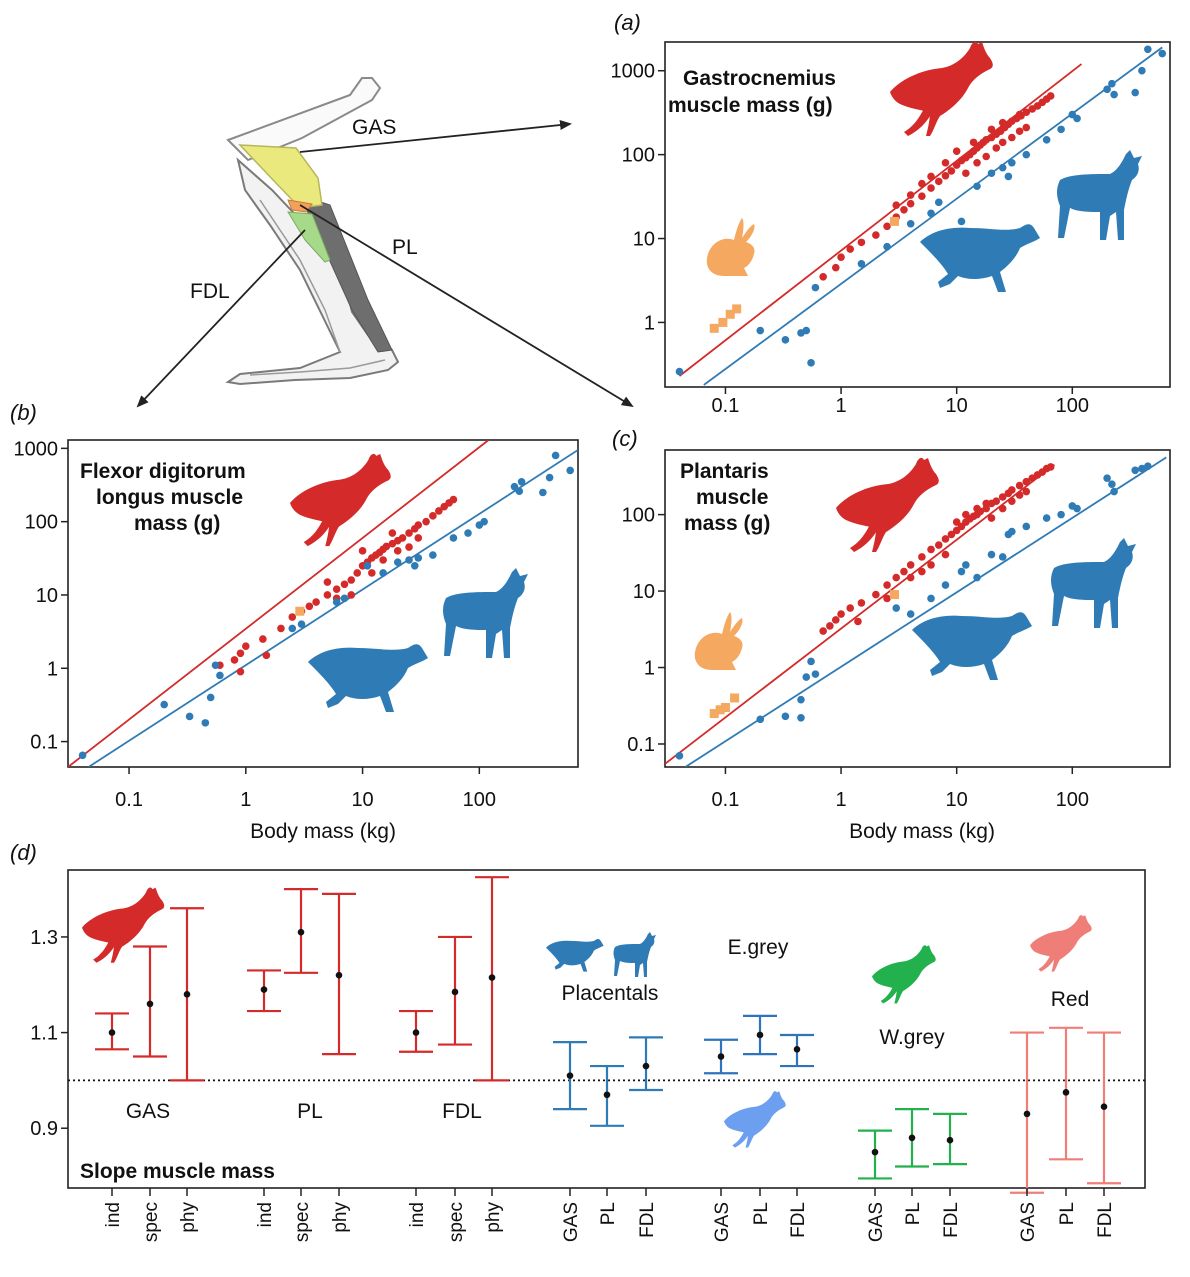 This screenshot has width=1190, height=1277. What do you see at coordinates (752, 92) in the screenshot?
I see `panel-a-title: Gastrocnemius muscle mass (g)` at bounding box center [752, 92].